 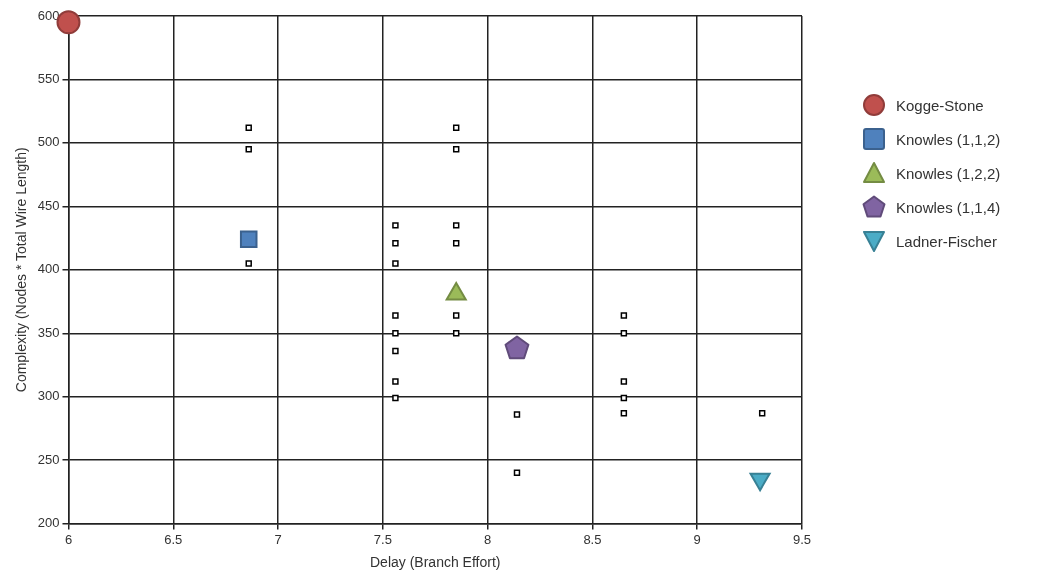 What do you see at coordinates (802, 539) in the screenshot?
I see `x-tick-label: 9.5` at bounding box center [802, 539].